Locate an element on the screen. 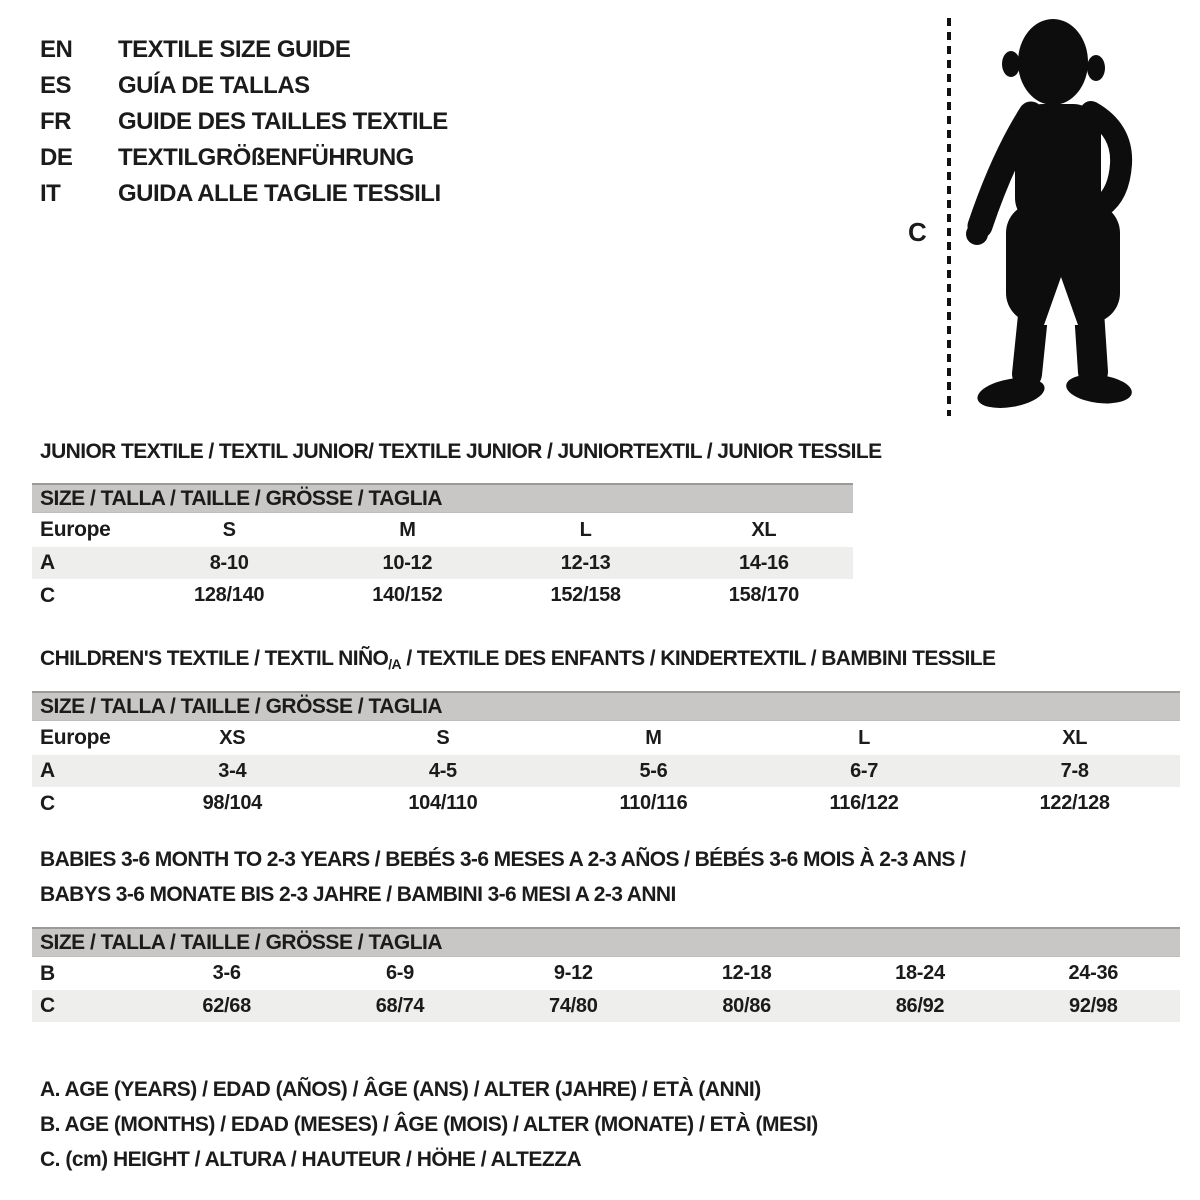  babies-row-c: C 62/68 68/74 74/80 80/86 86/92 92/98 is located at coordinates (606, 1006).